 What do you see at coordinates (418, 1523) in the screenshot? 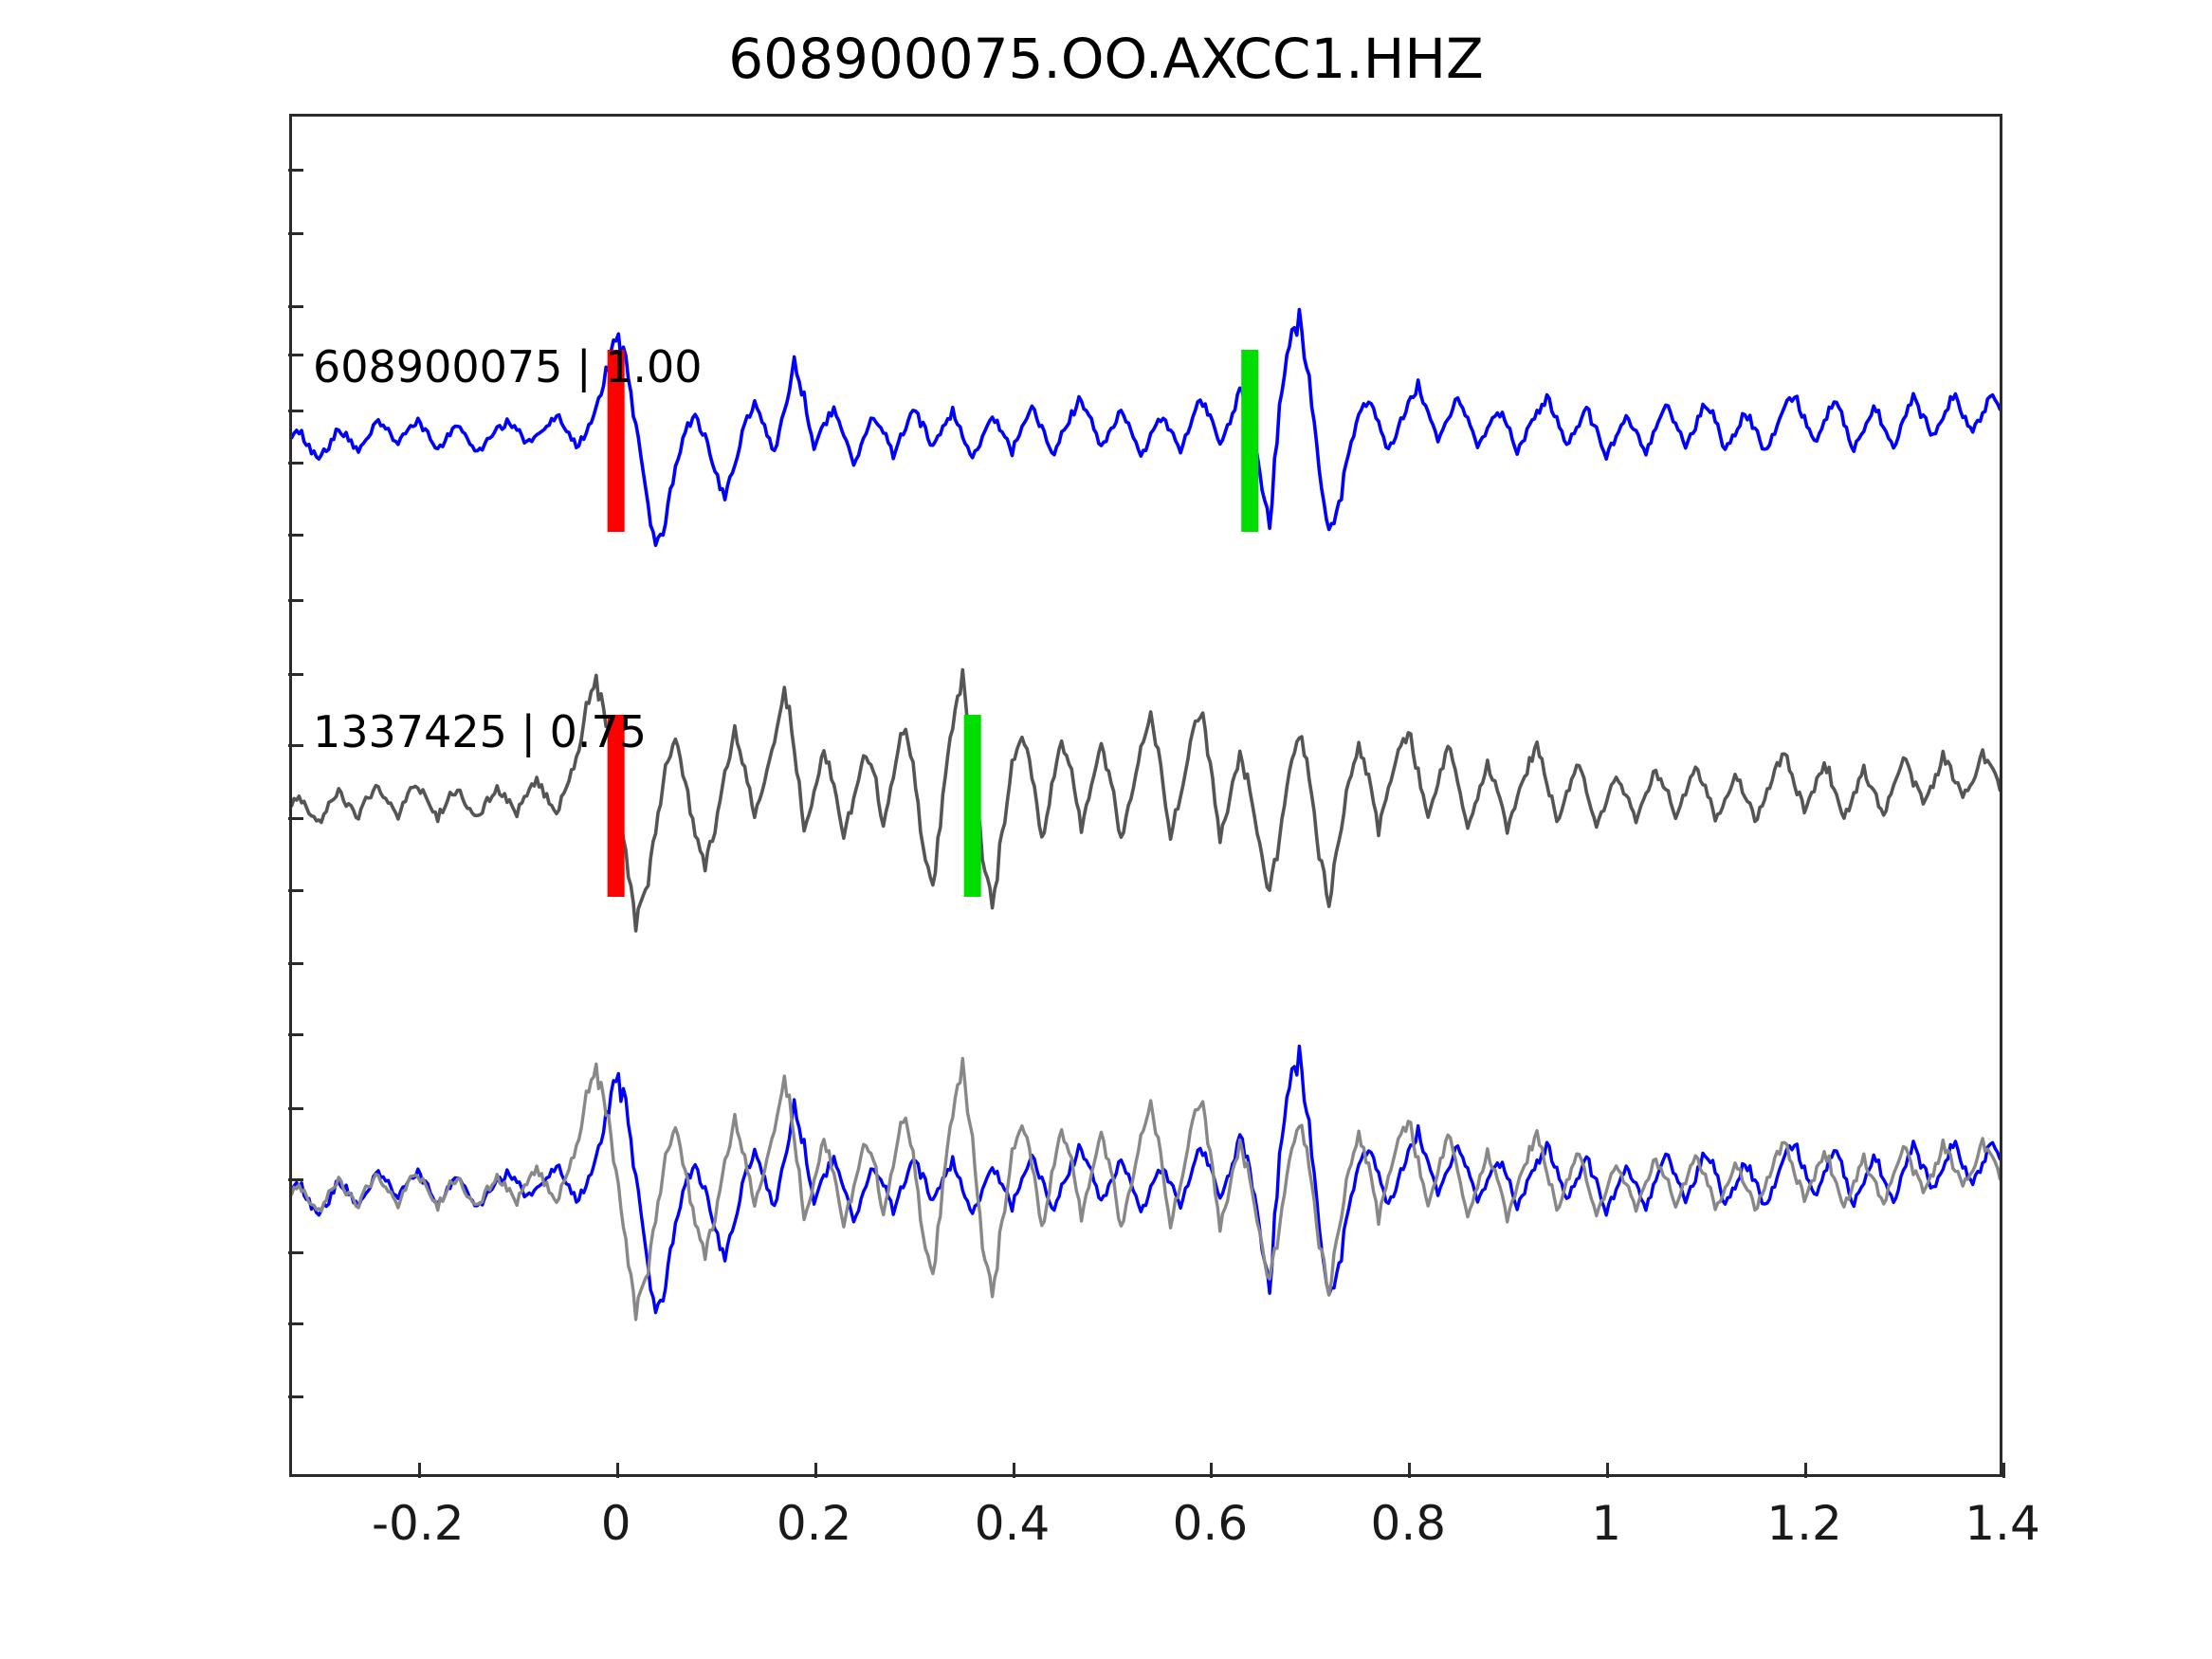
I see `x-tick-label: -0.2` at bounding box center [418, 1523].